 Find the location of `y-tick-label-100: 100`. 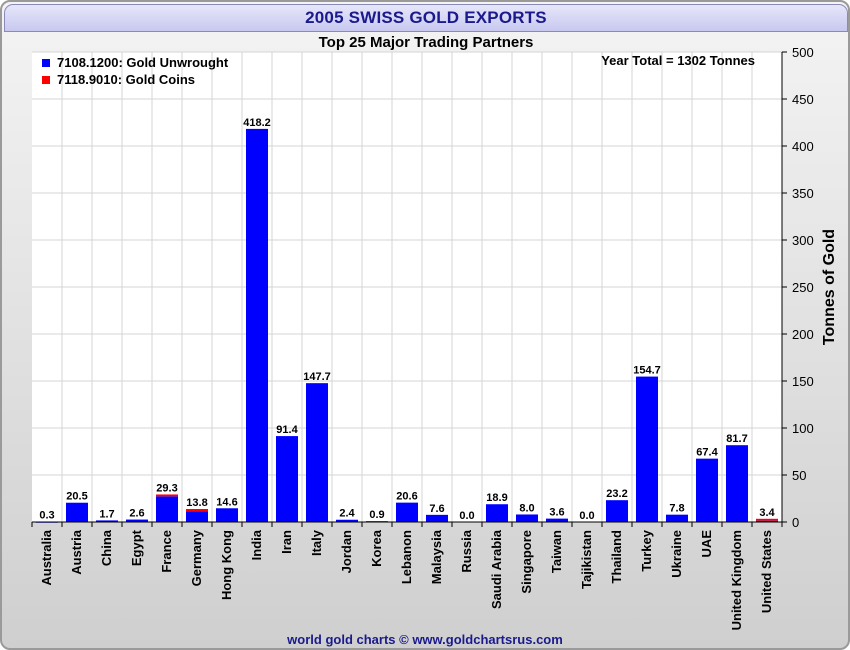

y-tick-label-100: 100 is located at coordinates (803, 428).